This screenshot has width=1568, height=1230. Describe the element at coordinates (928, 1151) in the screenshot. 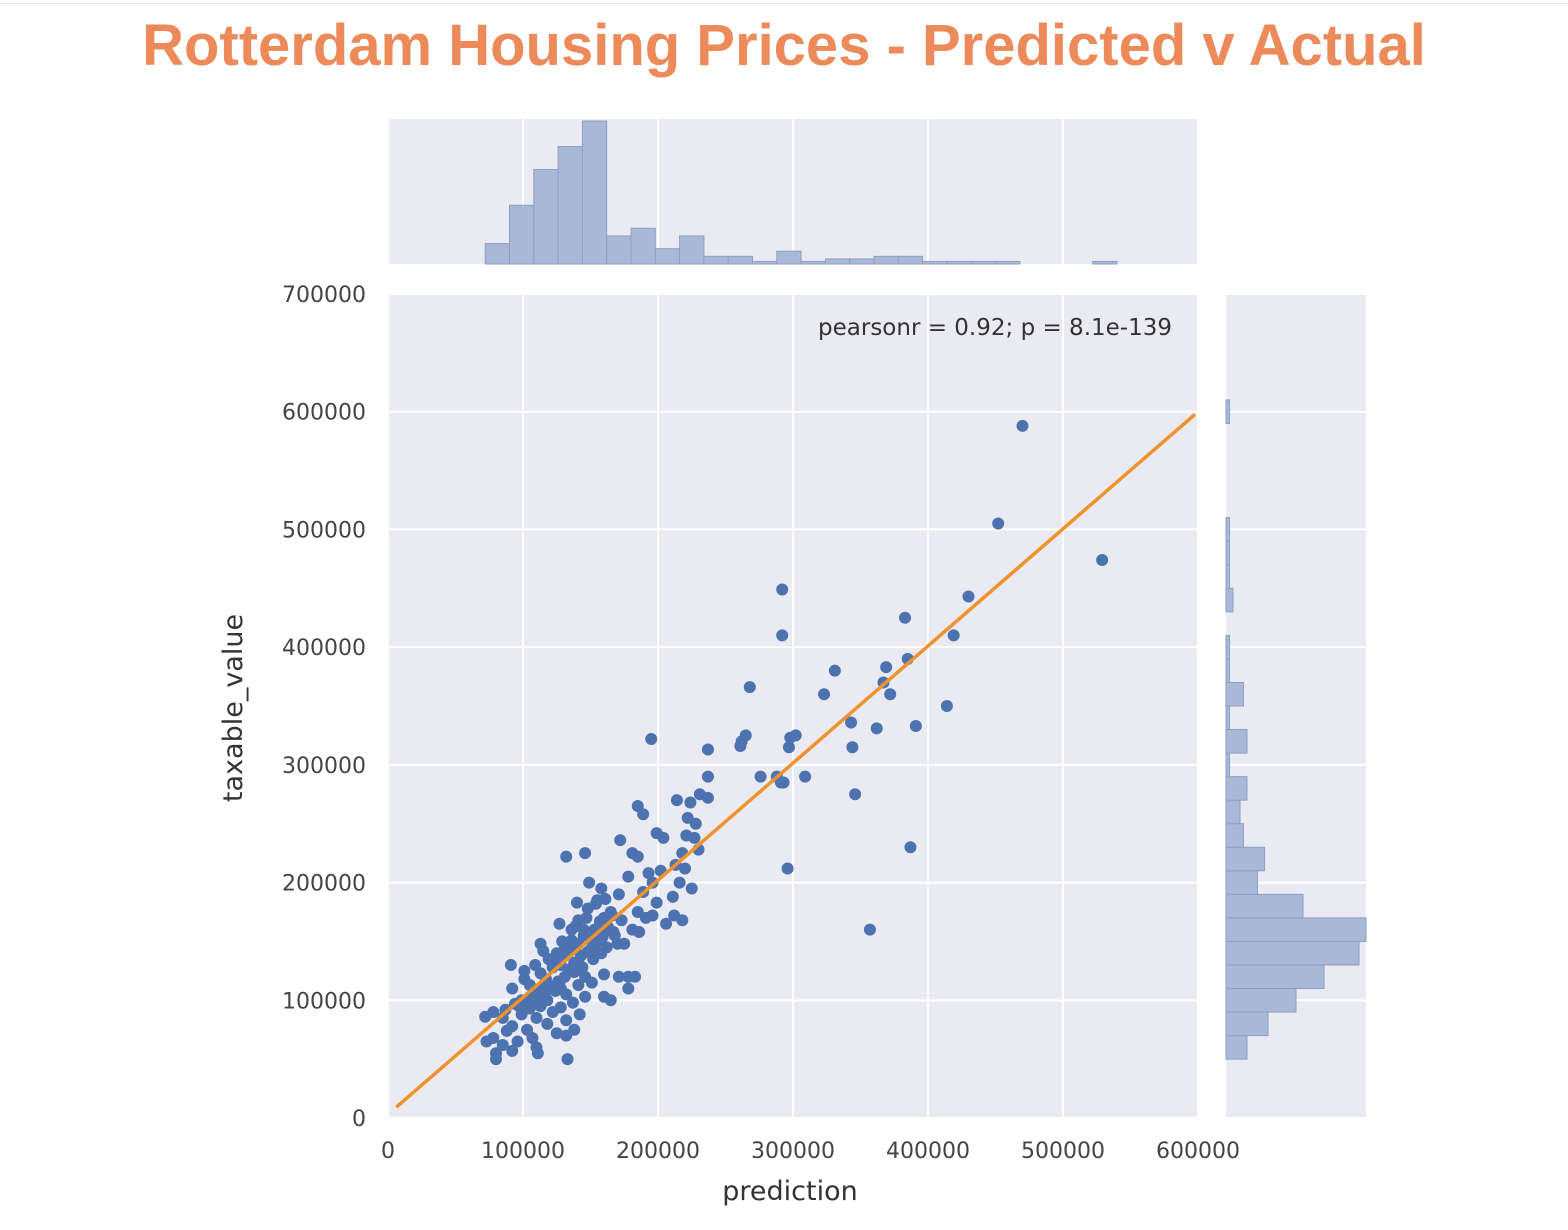

I see `x-tick-label: 400000` at that location.